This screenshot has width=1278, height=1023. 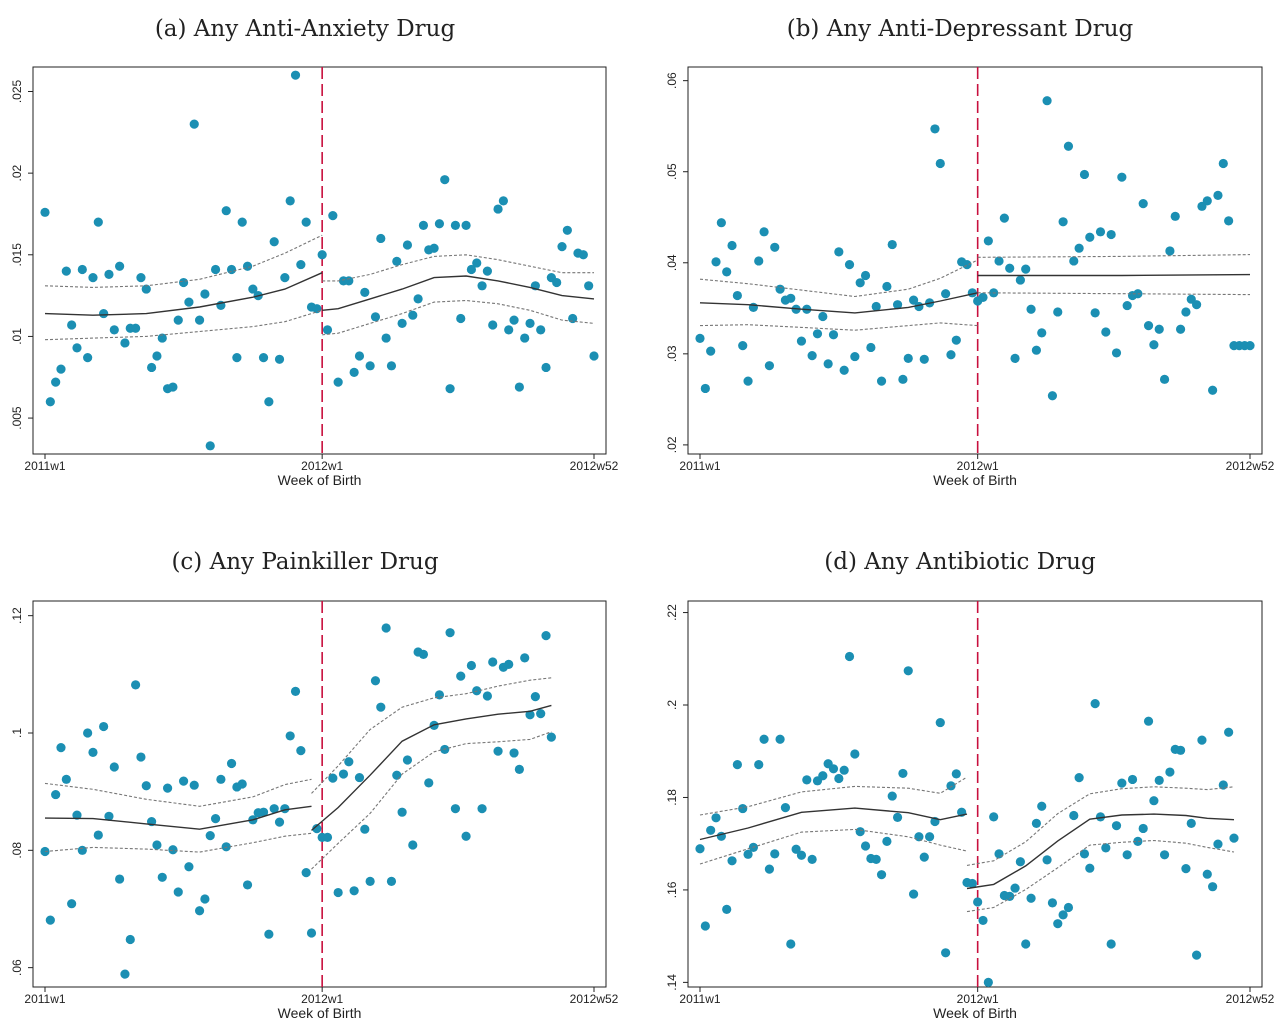 What do you see at coordinates (17, 850) in the screenshot?
I see `y-tick-label: .08` at bounding box center [17, 850].